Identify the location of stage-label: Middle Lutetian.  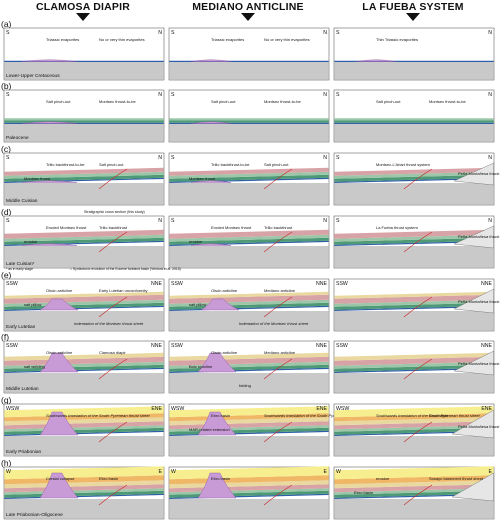
(22, 389).